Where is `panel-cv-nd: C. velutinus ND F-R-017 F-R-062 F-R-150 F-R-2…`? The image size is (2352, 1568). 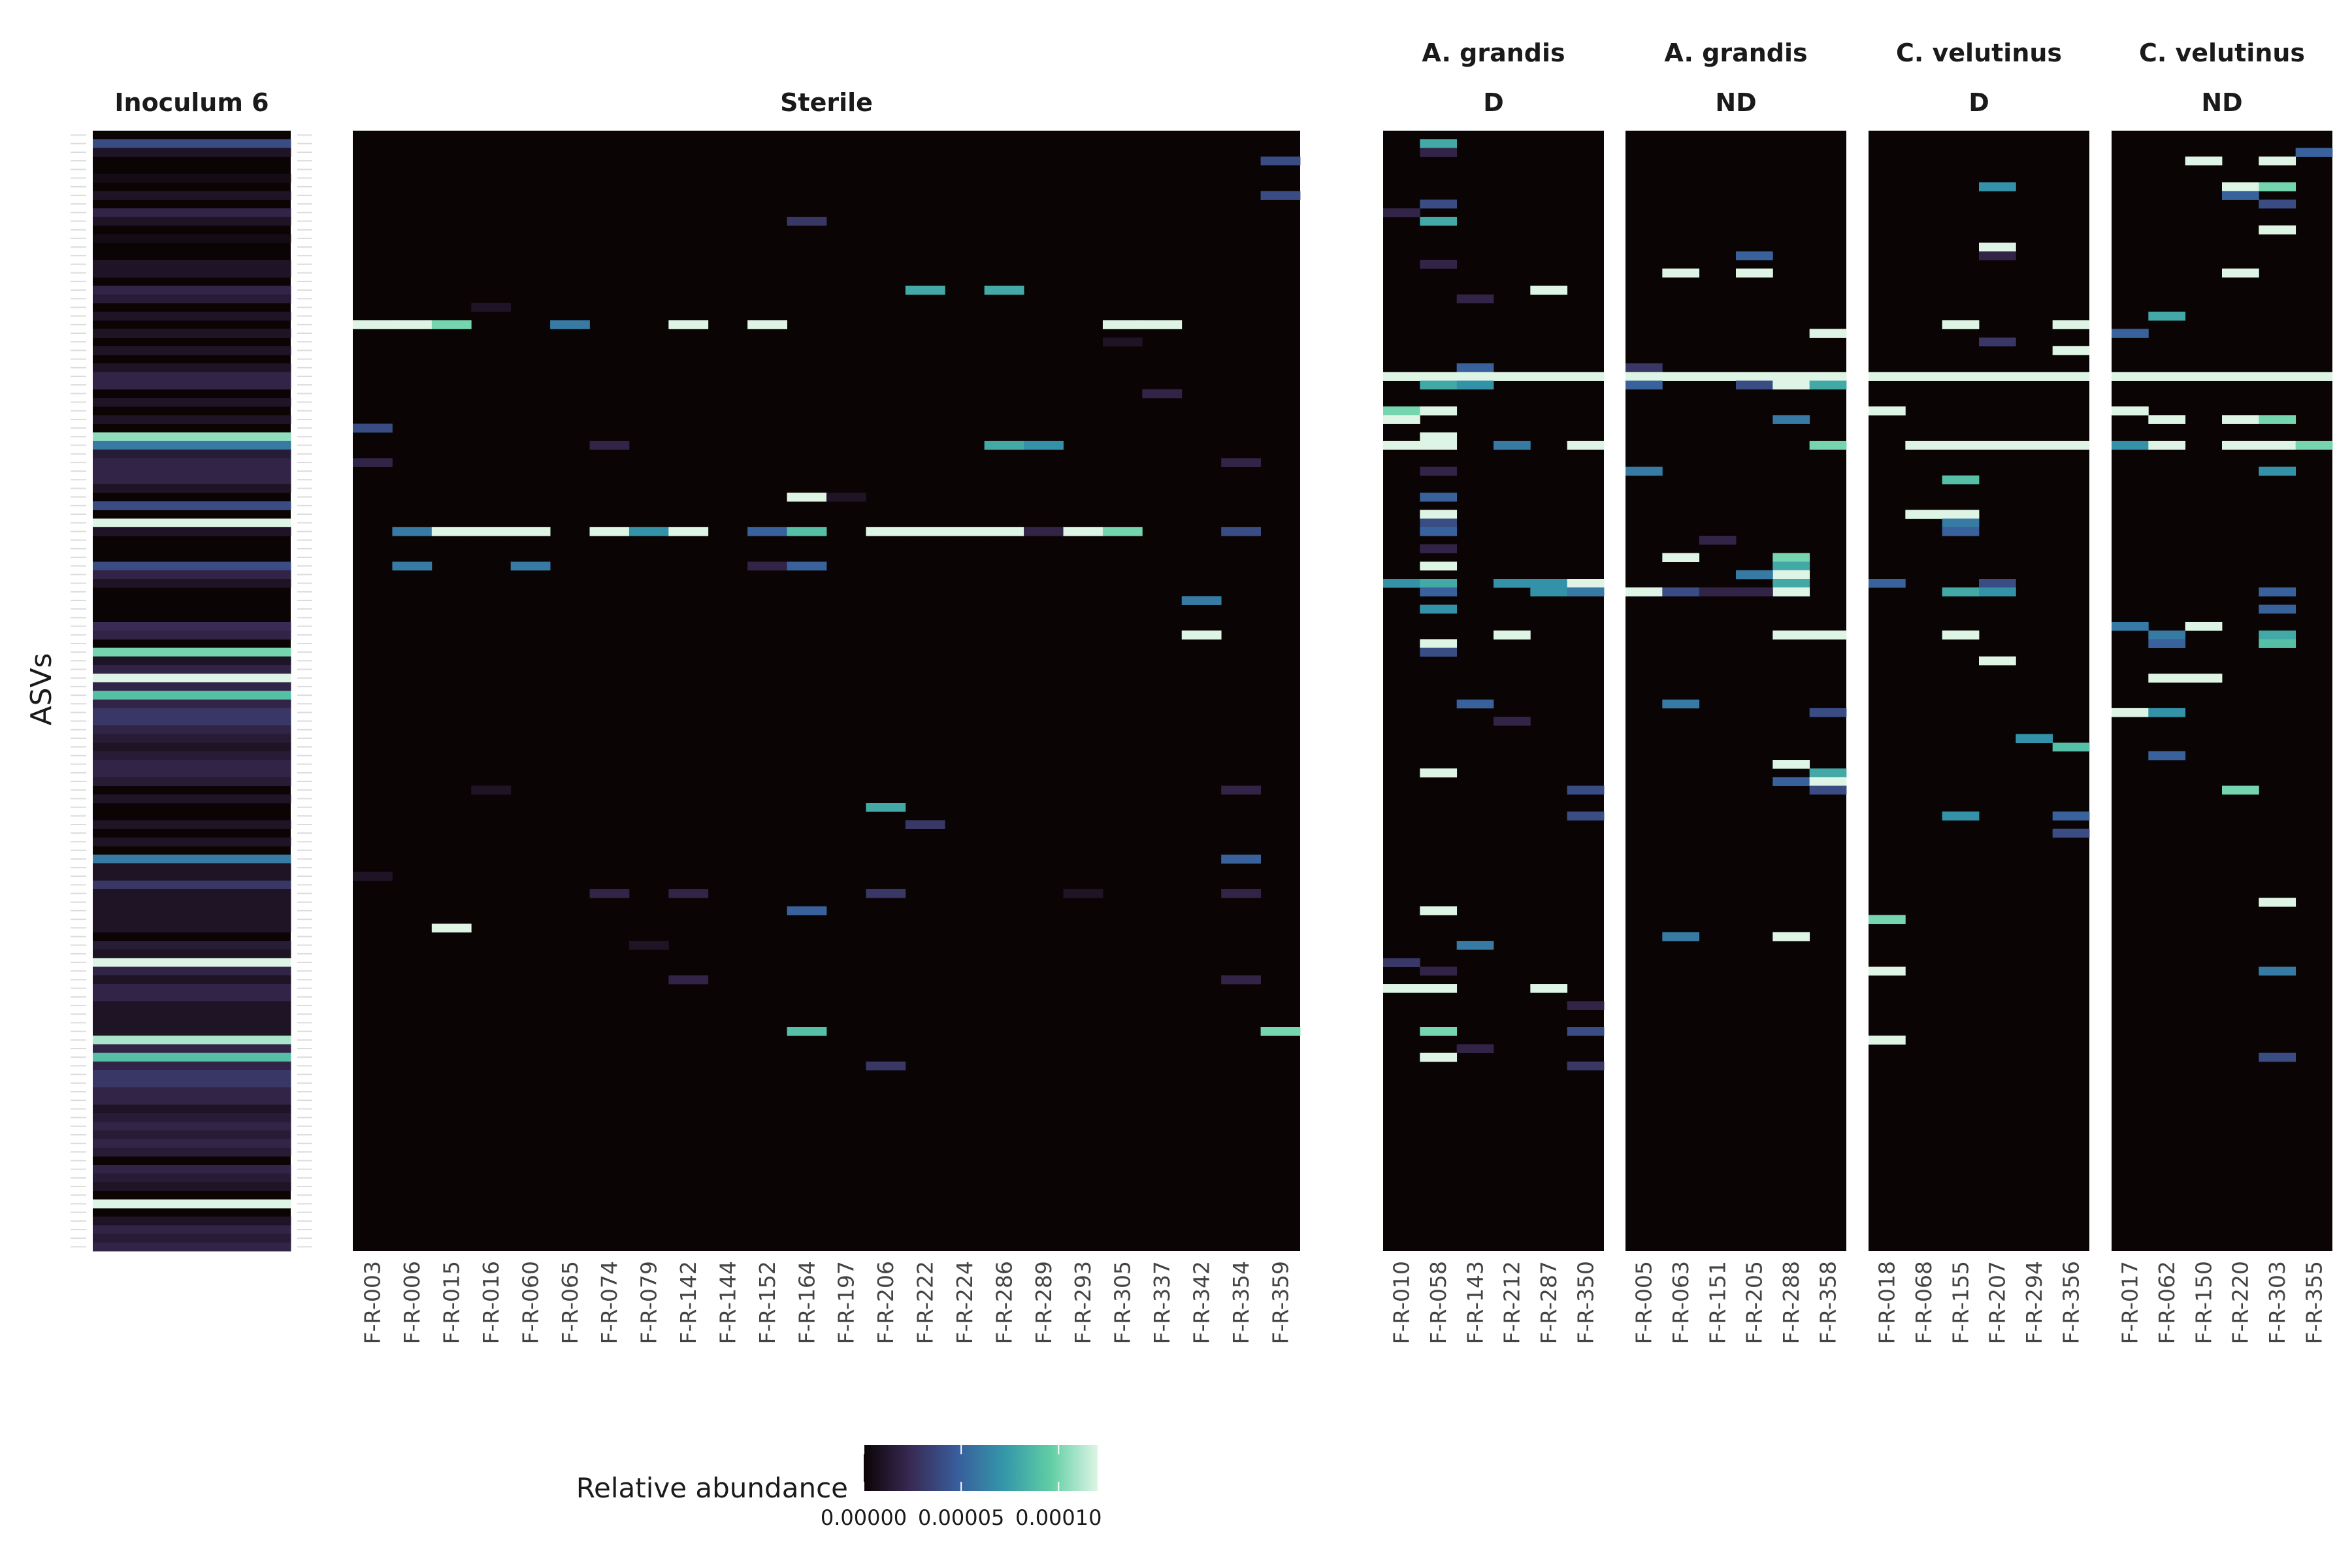 panel-cv-nd: C. velutinus ND F-R-017 F-R-062 F-R-150 F-R-2… is located at coordinates (2222, 691).